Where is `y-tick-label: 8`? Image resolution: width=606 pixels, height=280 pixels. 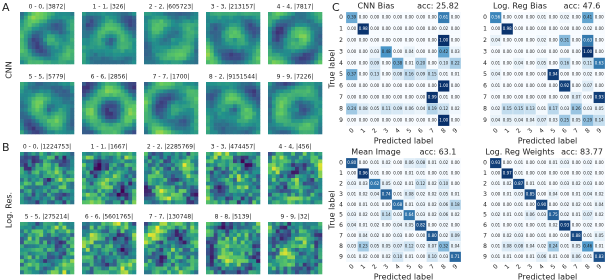
y-tick-label: 8 is located at coordinates (341, 108).